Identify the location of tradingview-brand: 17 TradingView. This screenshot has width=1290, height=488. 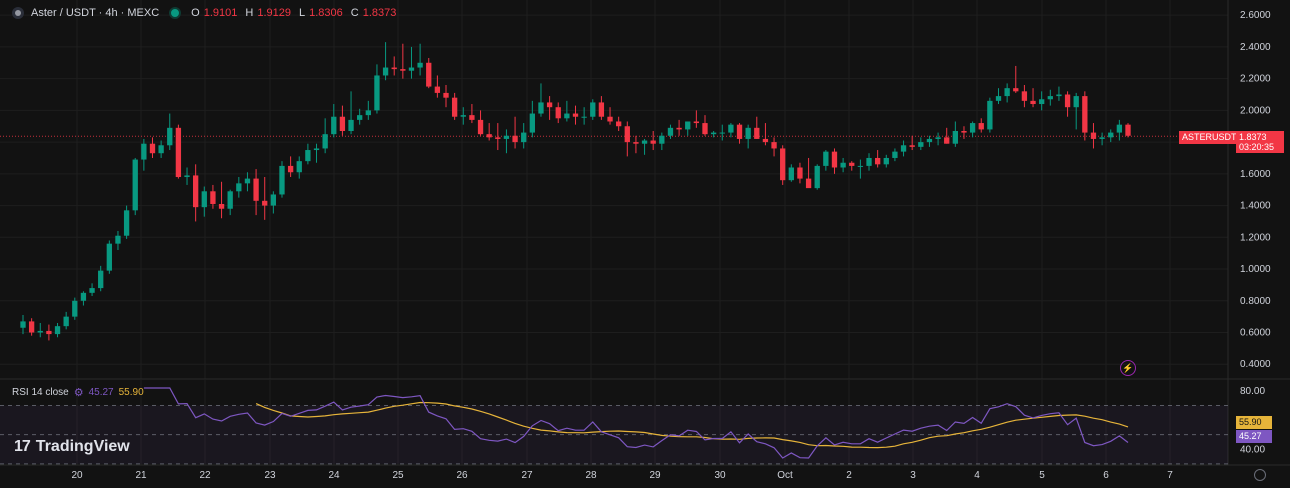
(72, 447).